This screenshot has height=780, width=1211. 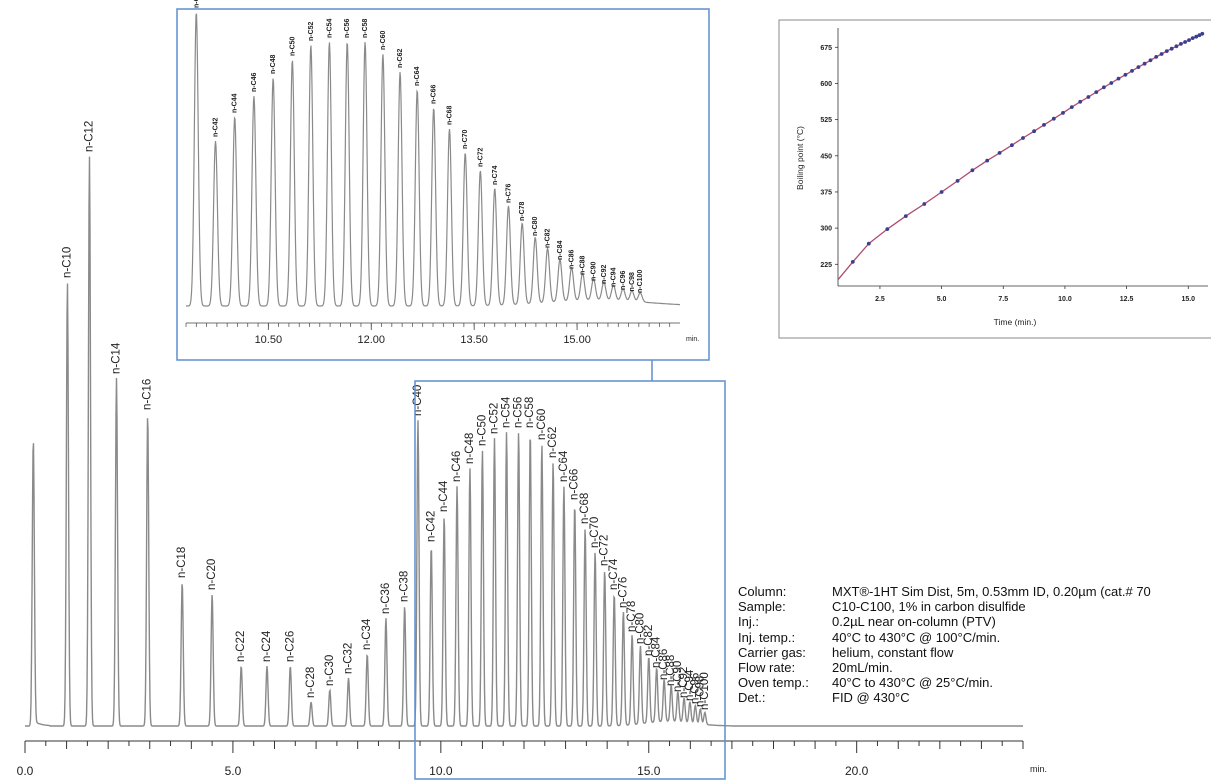 I want to click on calibration-x-tick-label: 7.5, so click(x=1003, y=299).